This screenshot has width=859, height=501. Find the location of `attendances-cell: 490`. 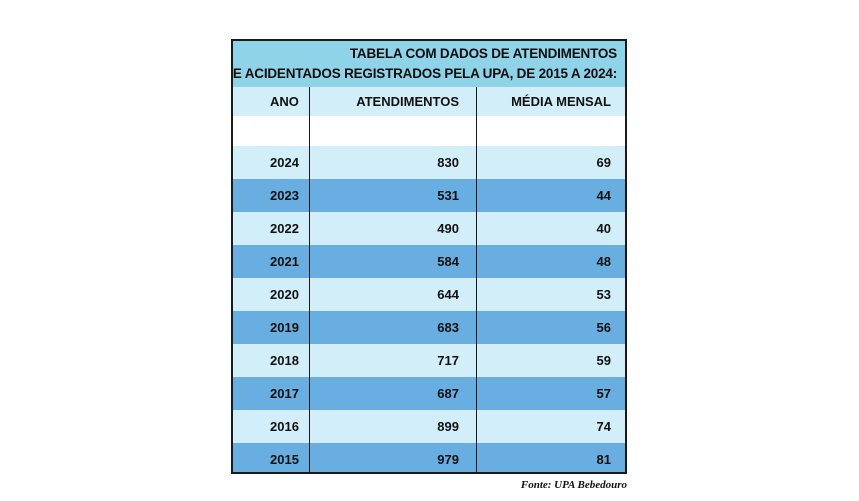

attendances-cell: 490 is located at coordinates (448, 229).